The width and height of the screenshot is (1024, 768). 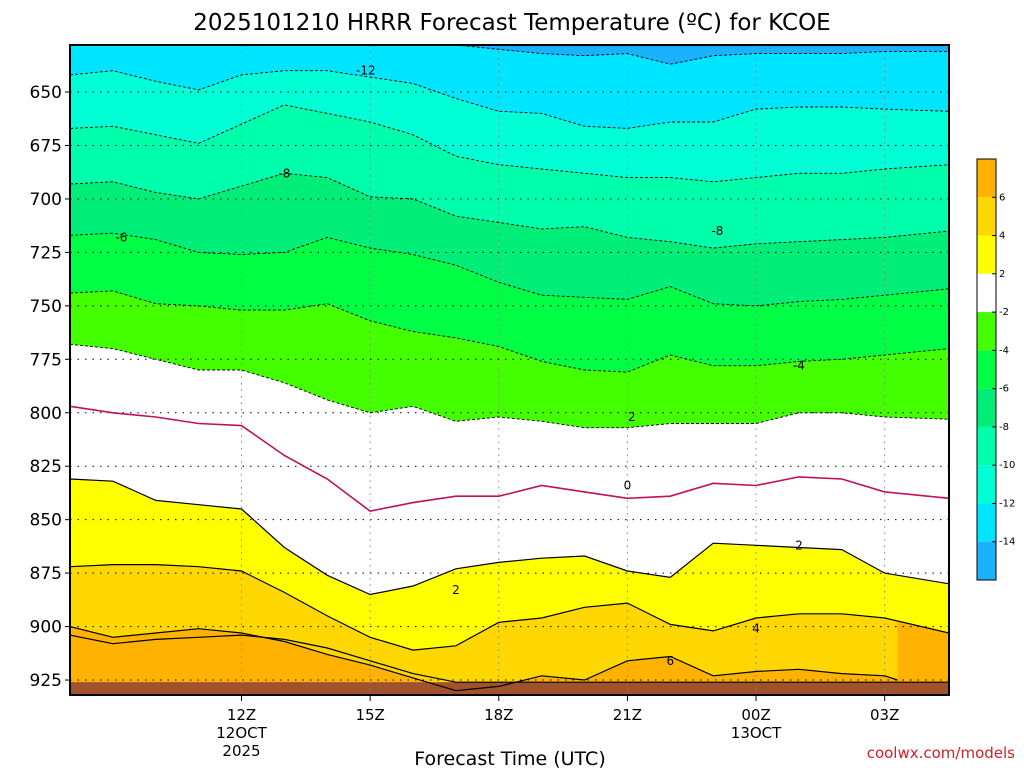 What do you see at coordinates (46, 307) in the screenshot?
I see `y-tick-label: 750` at bounding box center [46, 307].